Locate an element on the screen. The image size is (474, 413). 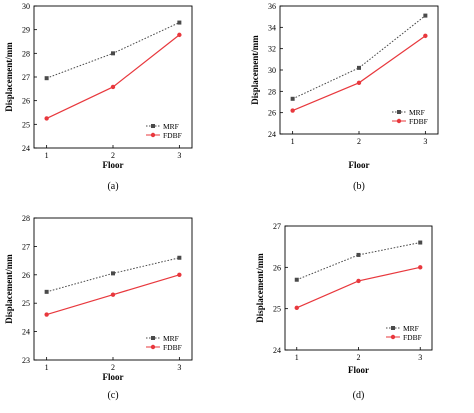
y-tick-label: 29 is located at coordinates (26, 30).